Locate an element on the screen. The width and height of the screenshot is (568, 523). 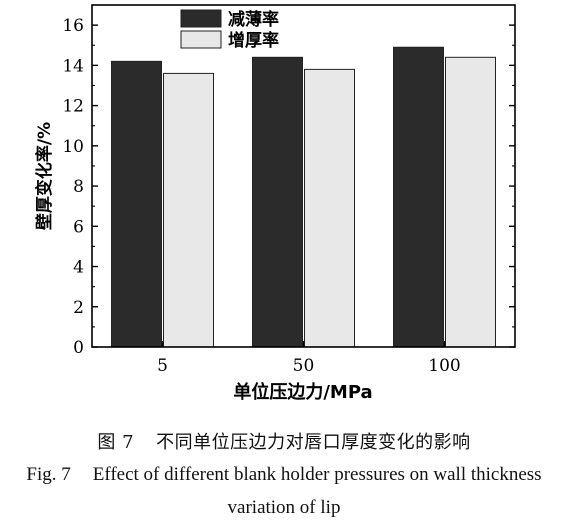
x-tick-label: 100 is located at coordinates (444, 366).